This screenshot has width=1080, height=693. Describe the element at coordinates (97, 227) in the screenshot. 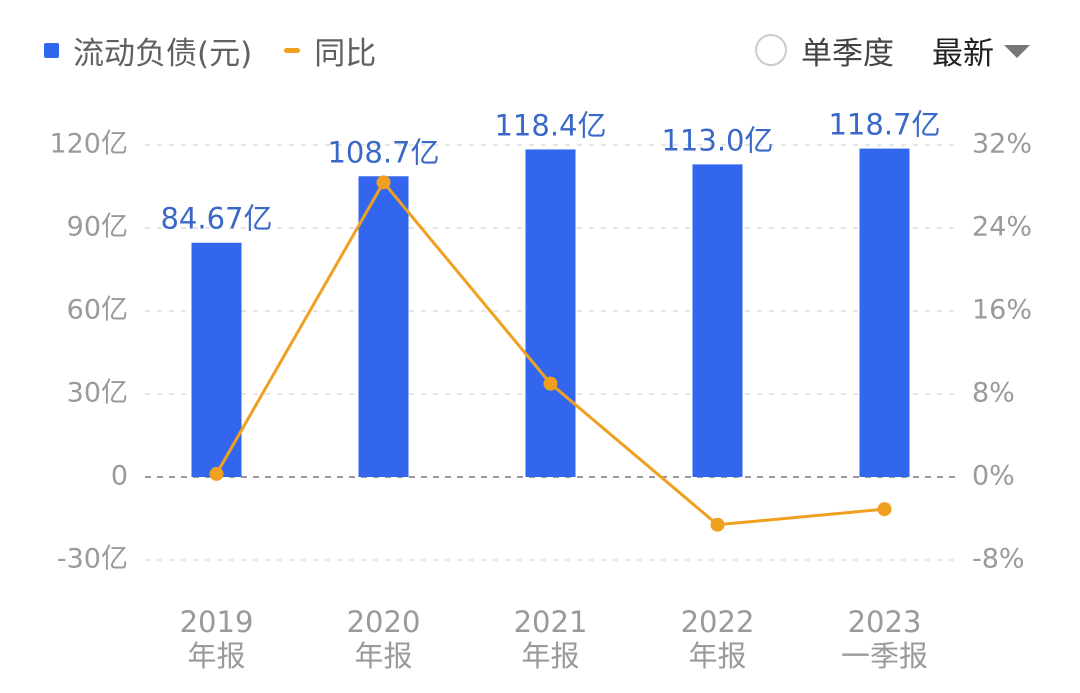

I see `left-axis-tick-label: 90亿` at that location.